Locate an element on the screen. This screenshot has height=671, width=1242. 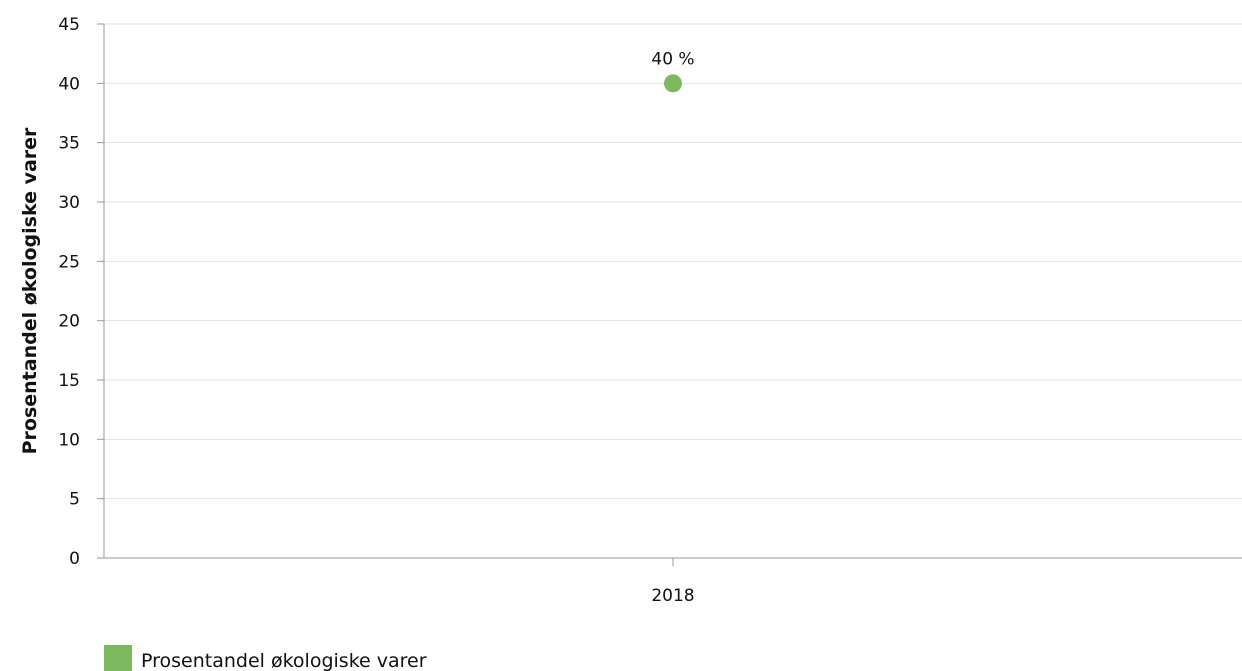
y-tick-label: 15 is located at coordinates (69, 381).